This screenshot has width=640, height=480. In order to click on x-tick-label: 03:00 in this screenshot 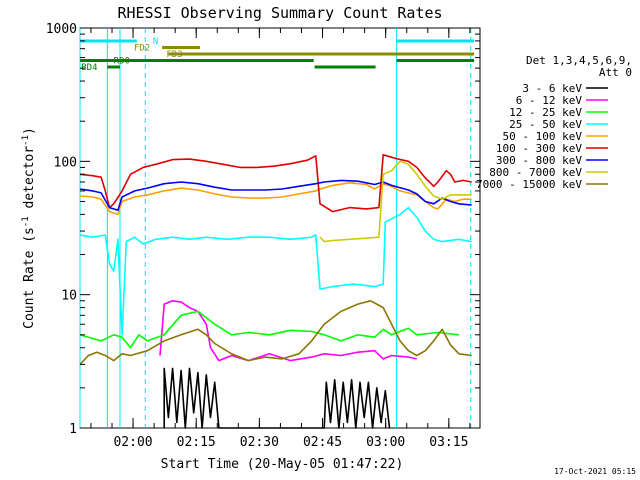, I will do `click(385, 442)`.